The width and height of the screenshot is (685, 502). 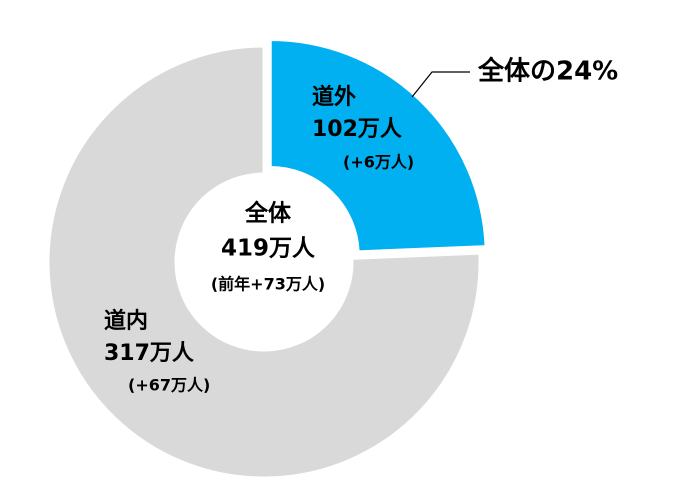 I want to click on slice-label: 道内, so click(x=126, y=321).